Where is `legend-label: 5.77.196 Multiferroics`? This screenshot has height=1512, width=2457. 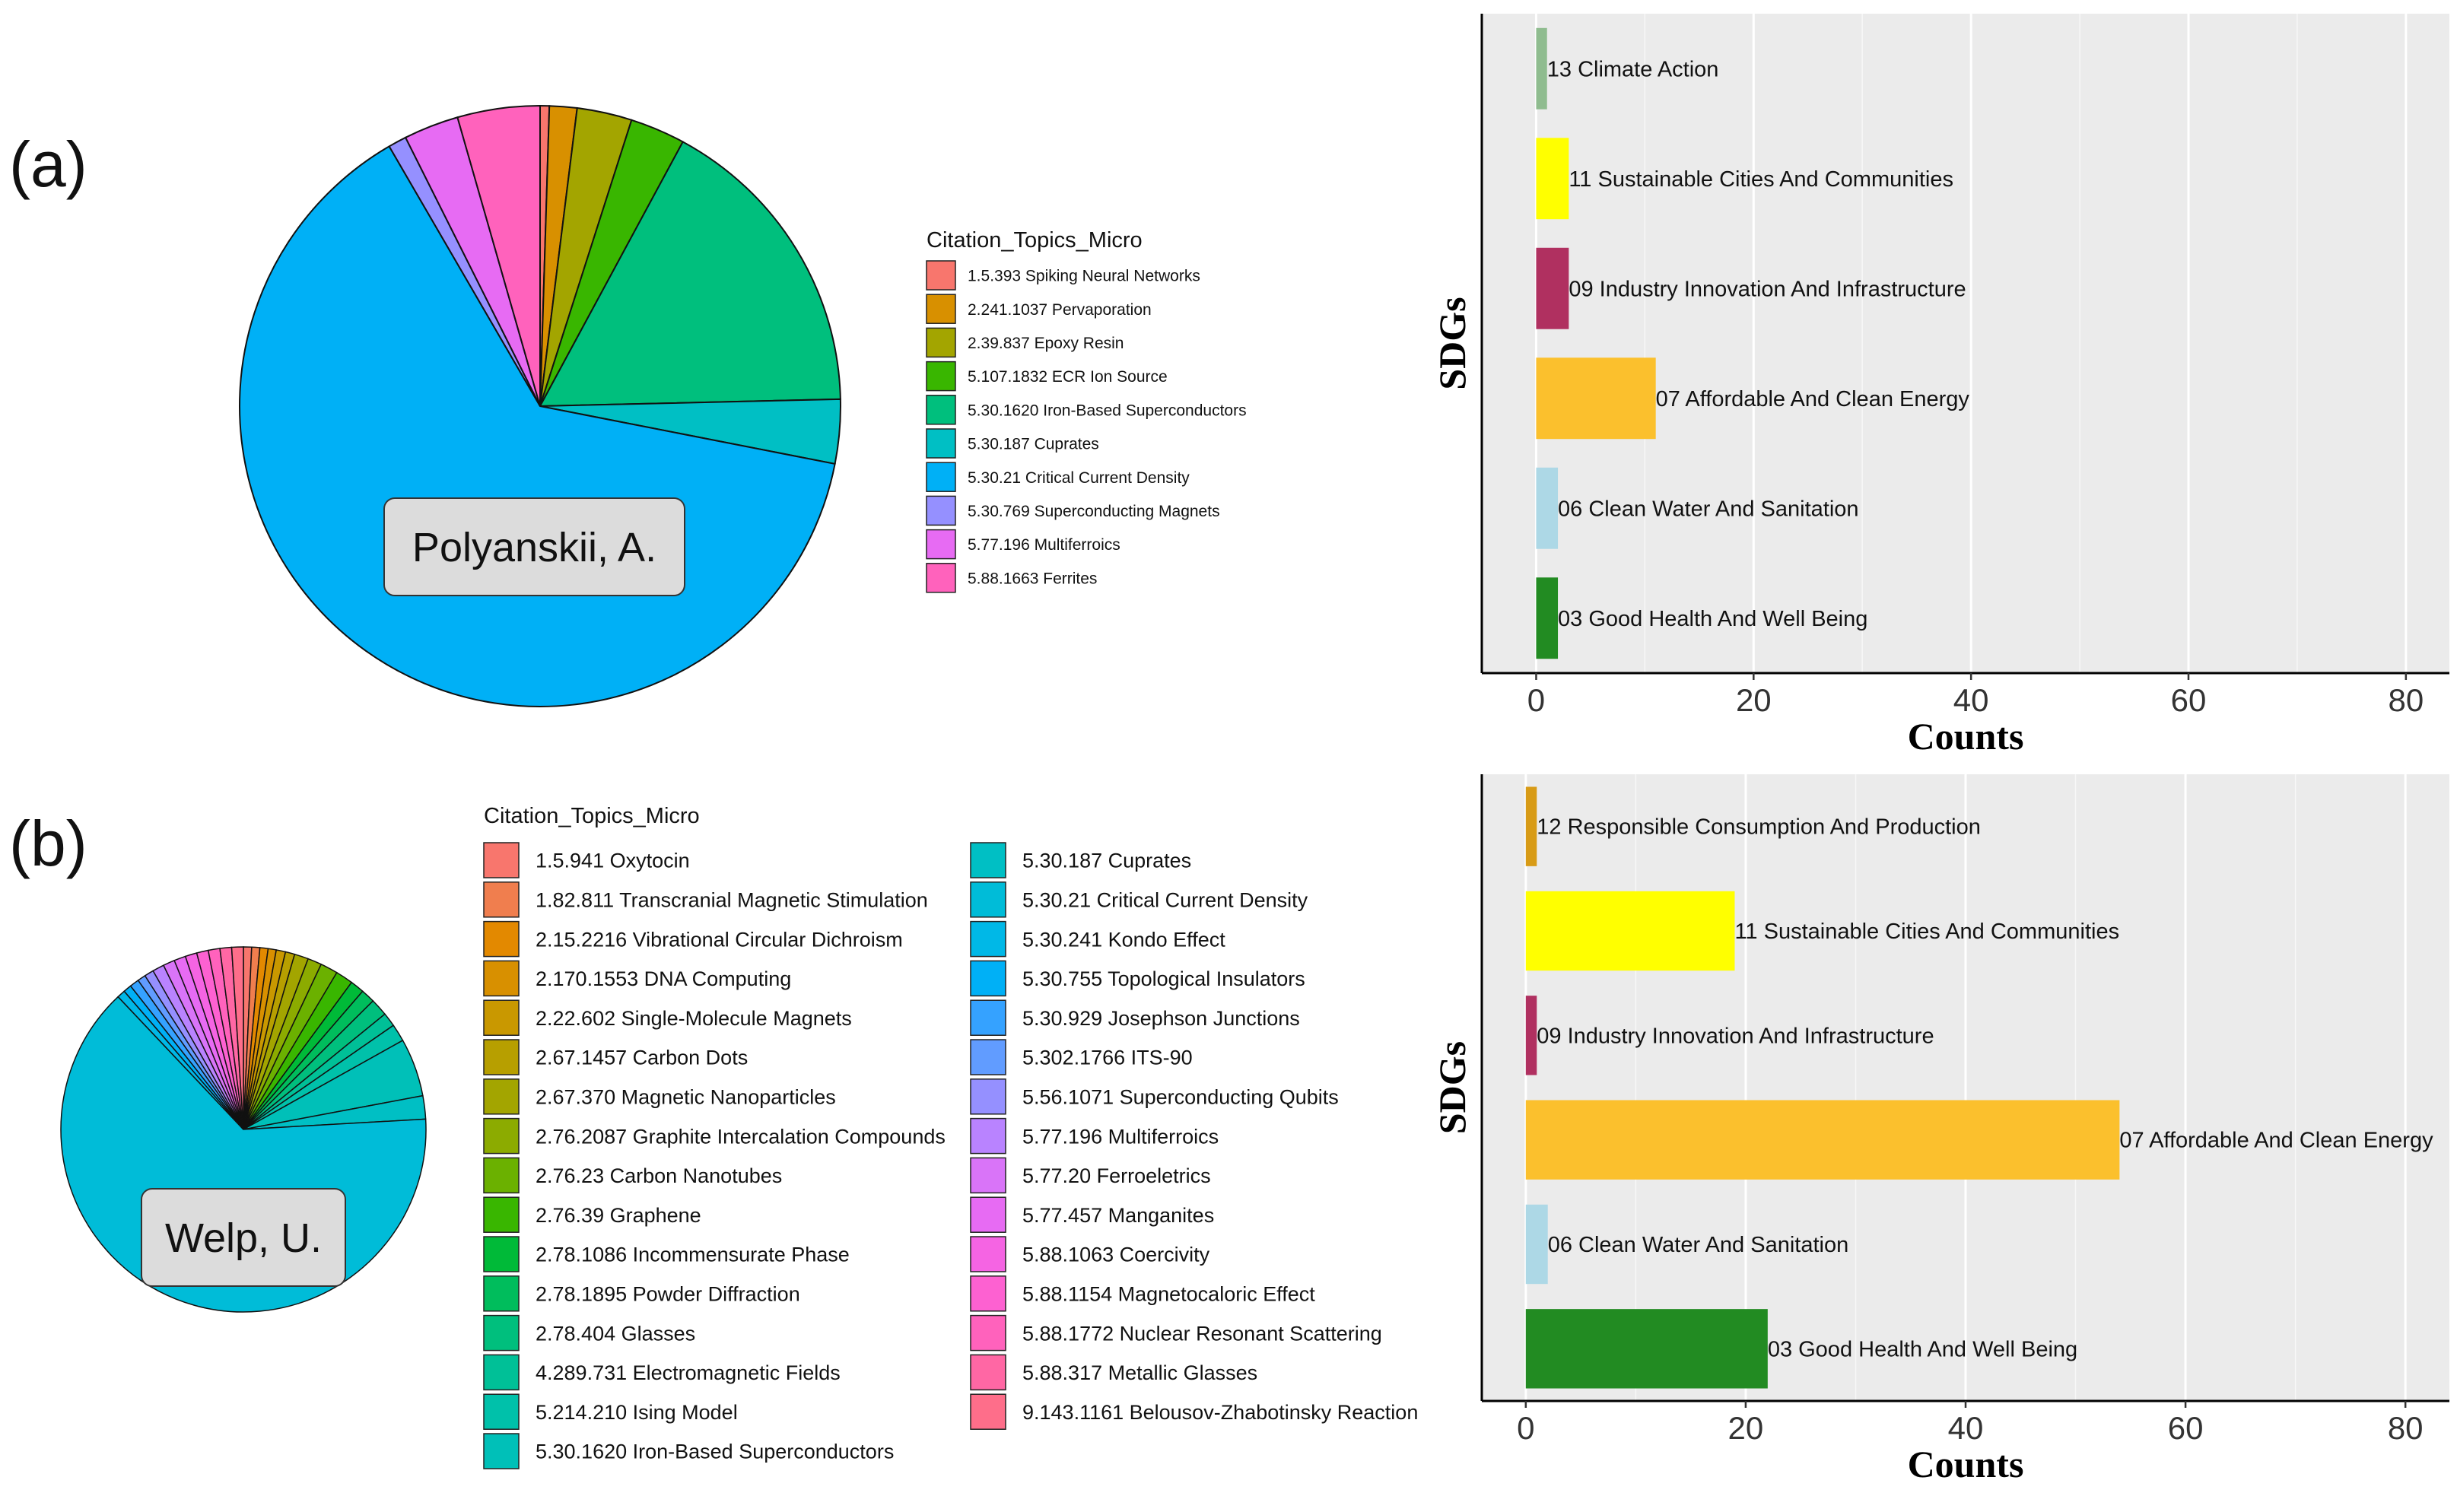 legend-label: 5.77.196 Multiferroics is located at coordinates (1044, 545).